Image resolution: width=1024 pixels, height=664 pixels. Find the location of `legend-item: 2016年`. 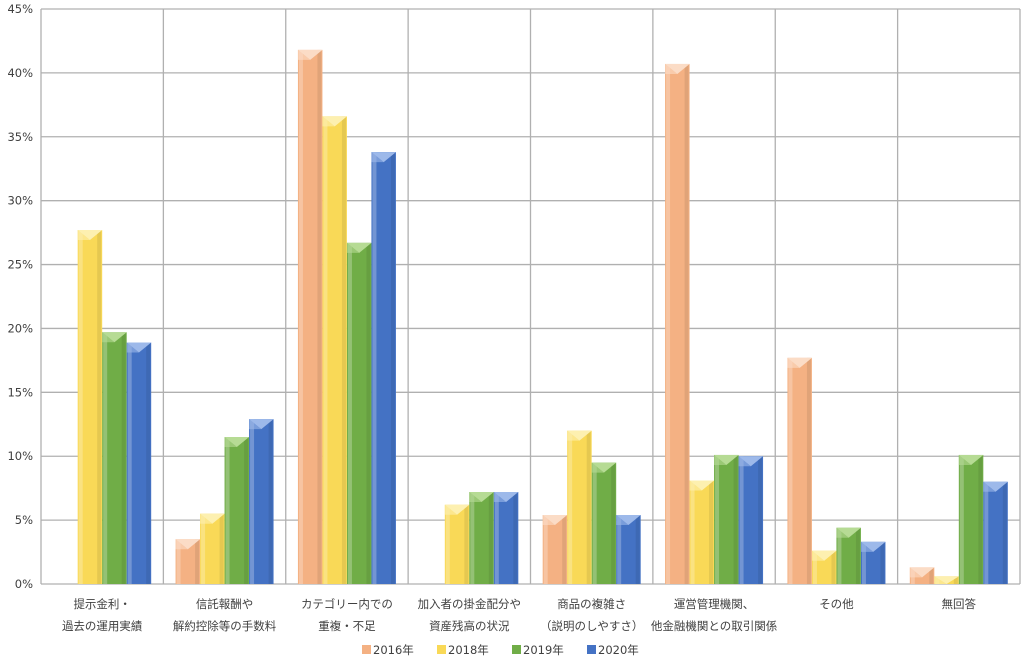

legend-item: 2016年 is located at coordinates (388, 650).